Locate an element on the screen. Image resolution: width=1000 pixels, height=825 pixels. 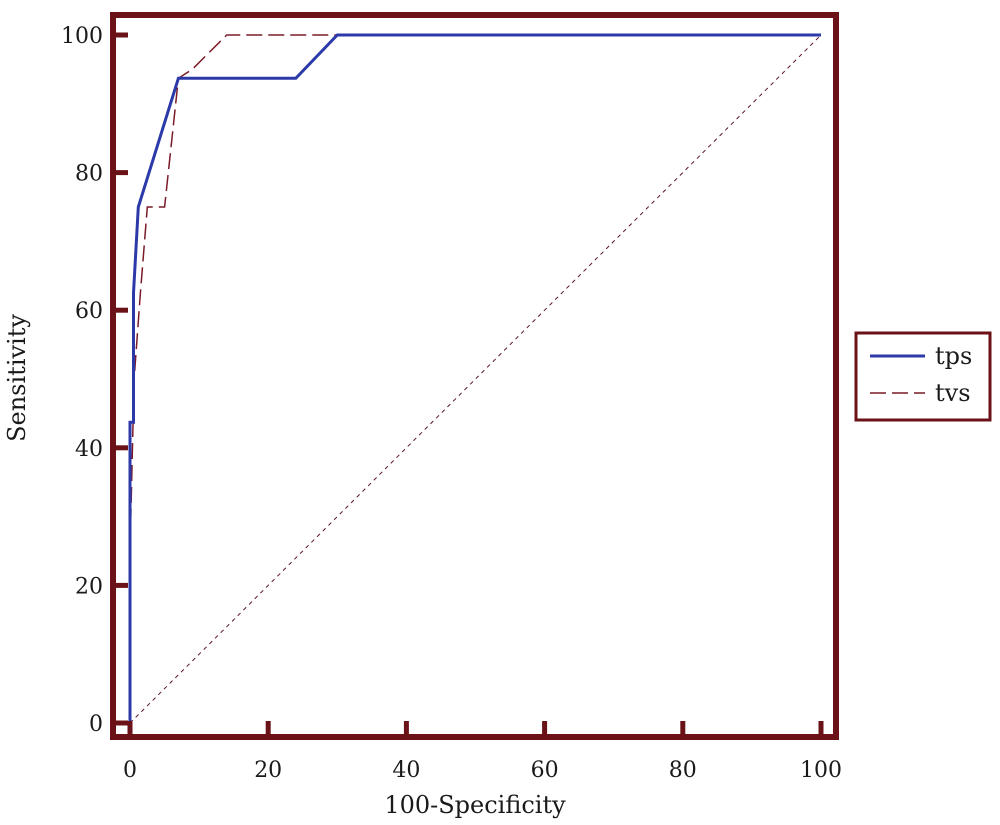
x-tick-label: 40 is located at coordinates (406, 770).